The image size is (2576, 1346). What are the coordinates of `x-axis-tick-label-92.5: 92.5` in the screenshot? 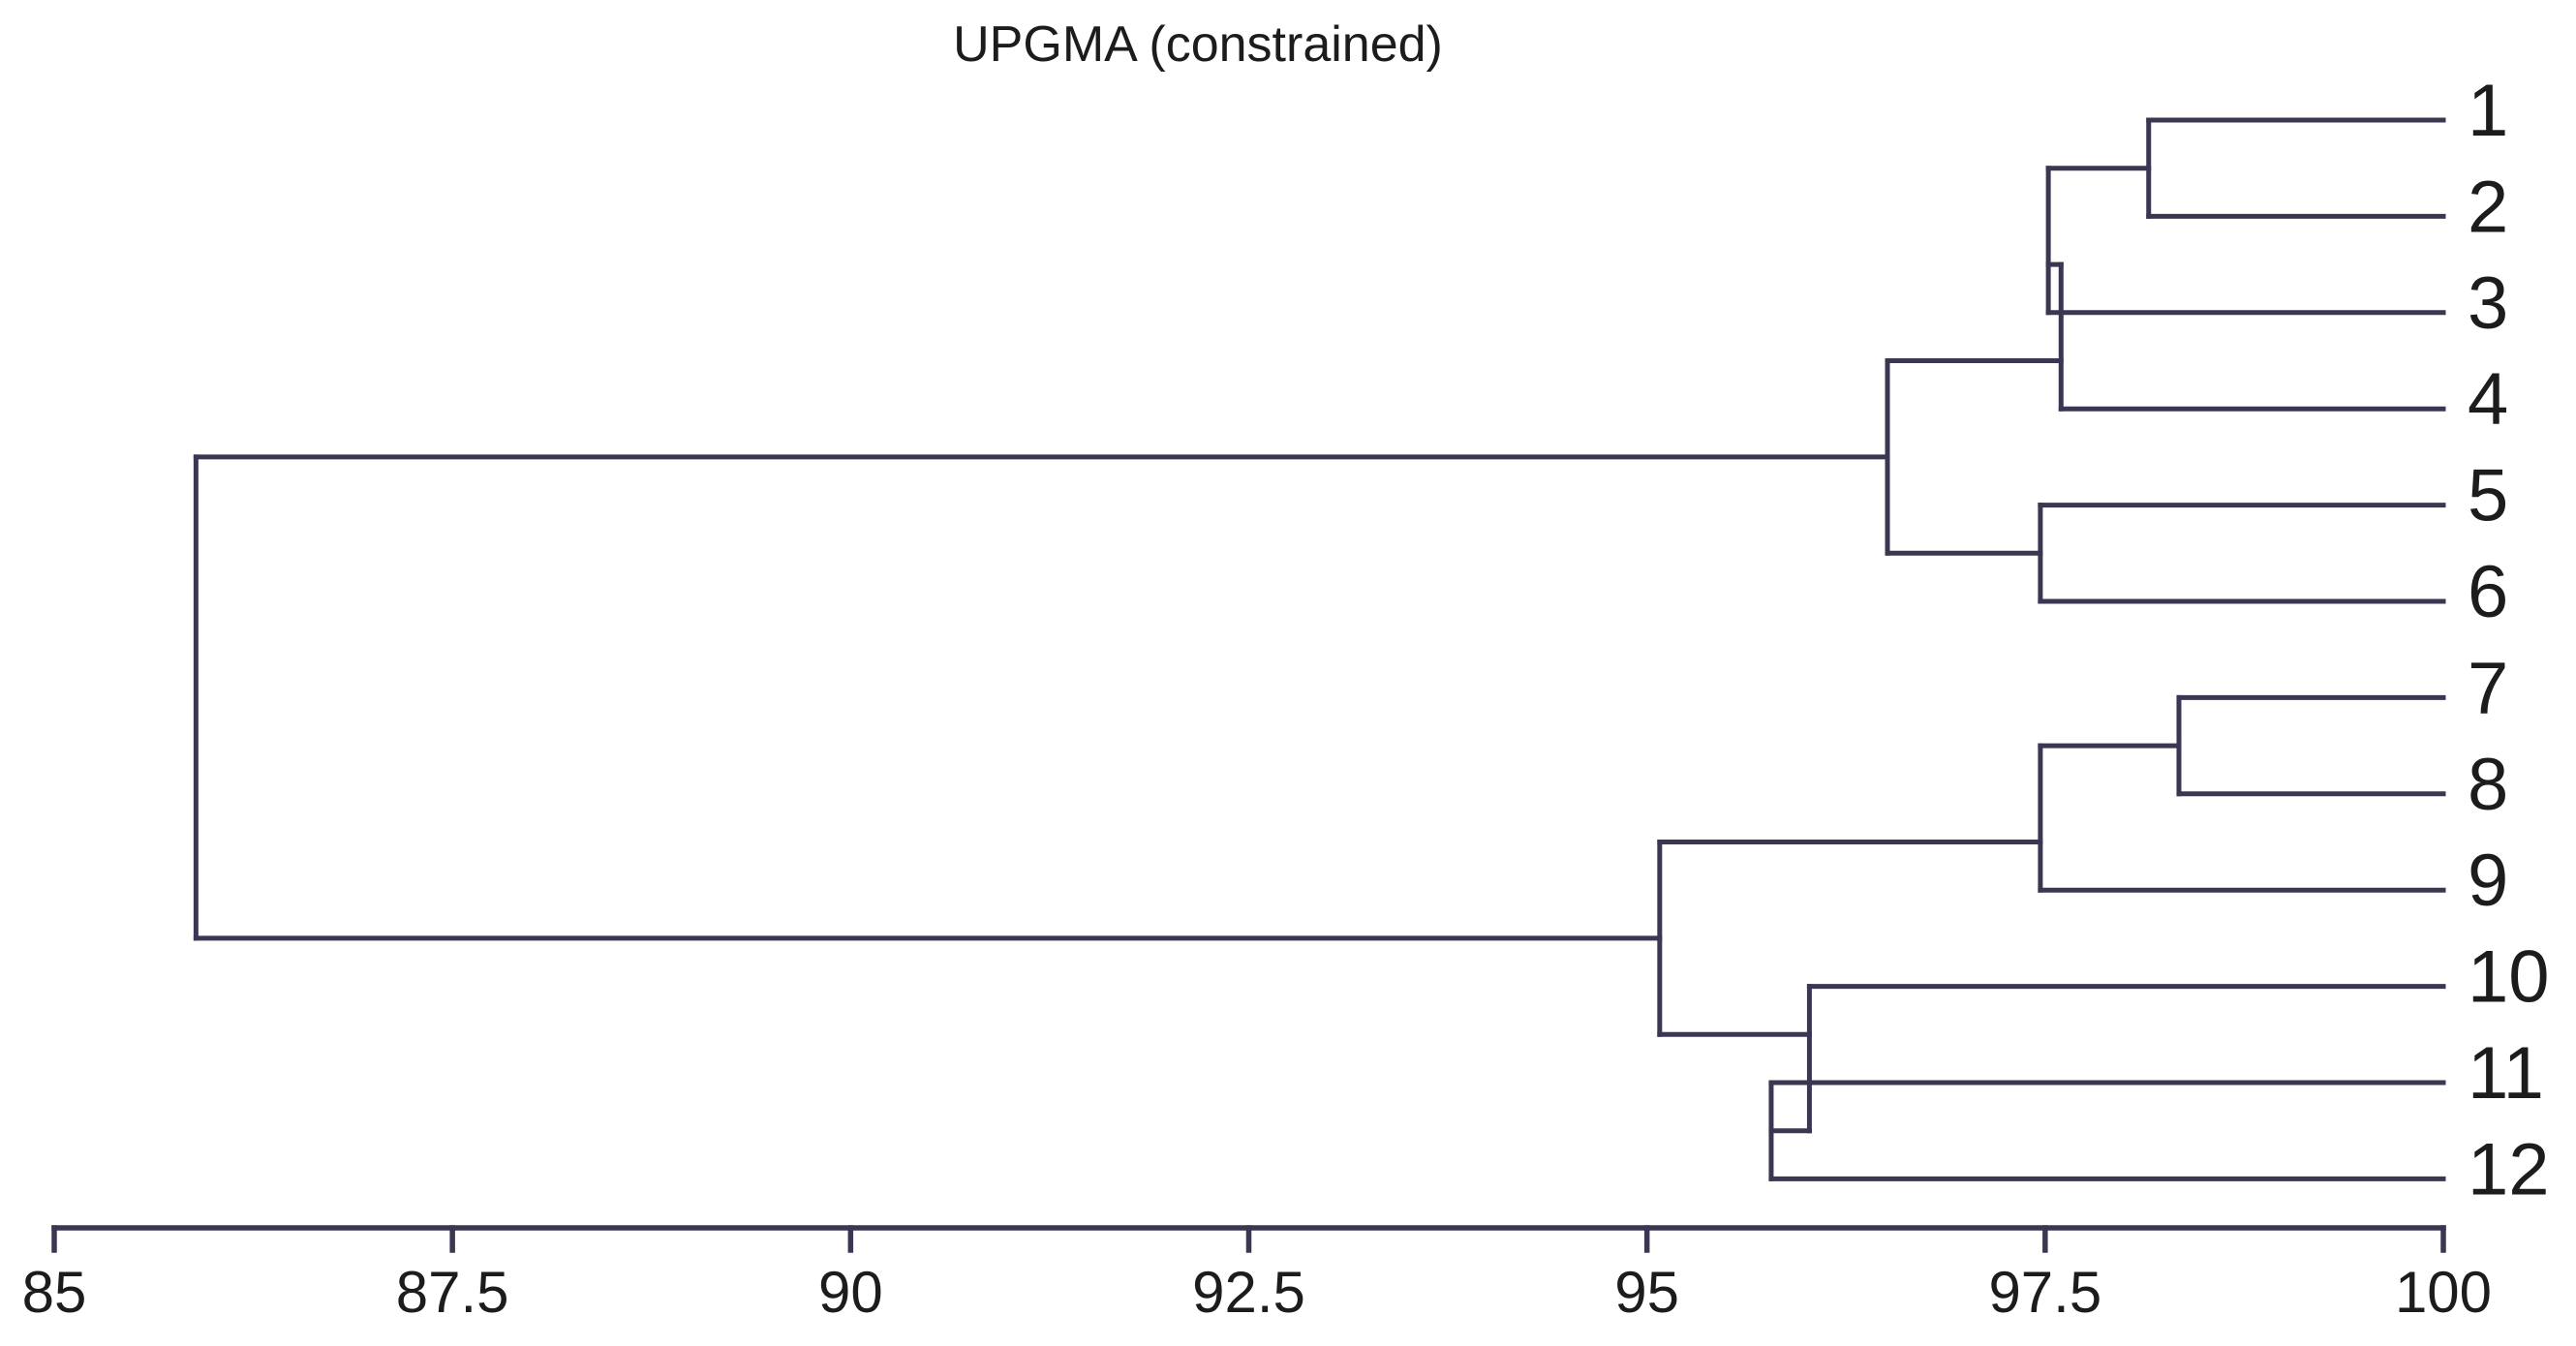 It's located at (1248, 1292).